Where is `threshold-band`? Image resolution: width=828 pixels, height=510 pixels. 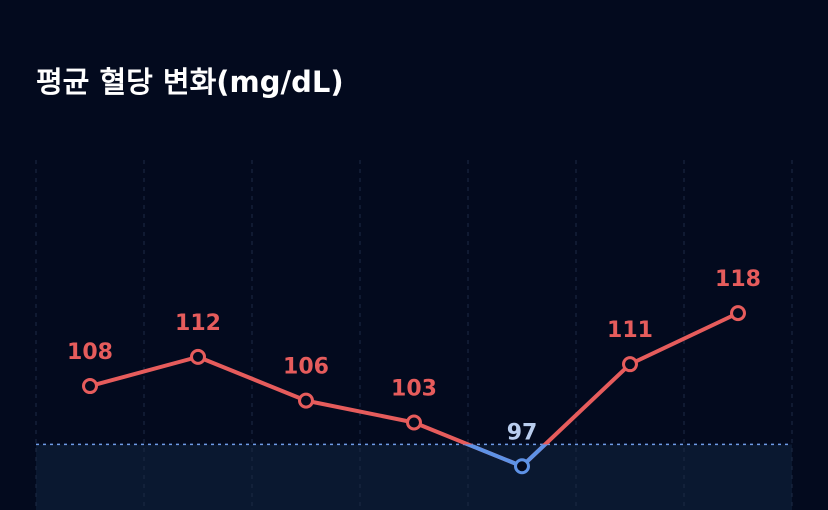 threshold-band is located at coordinates (414, 477).